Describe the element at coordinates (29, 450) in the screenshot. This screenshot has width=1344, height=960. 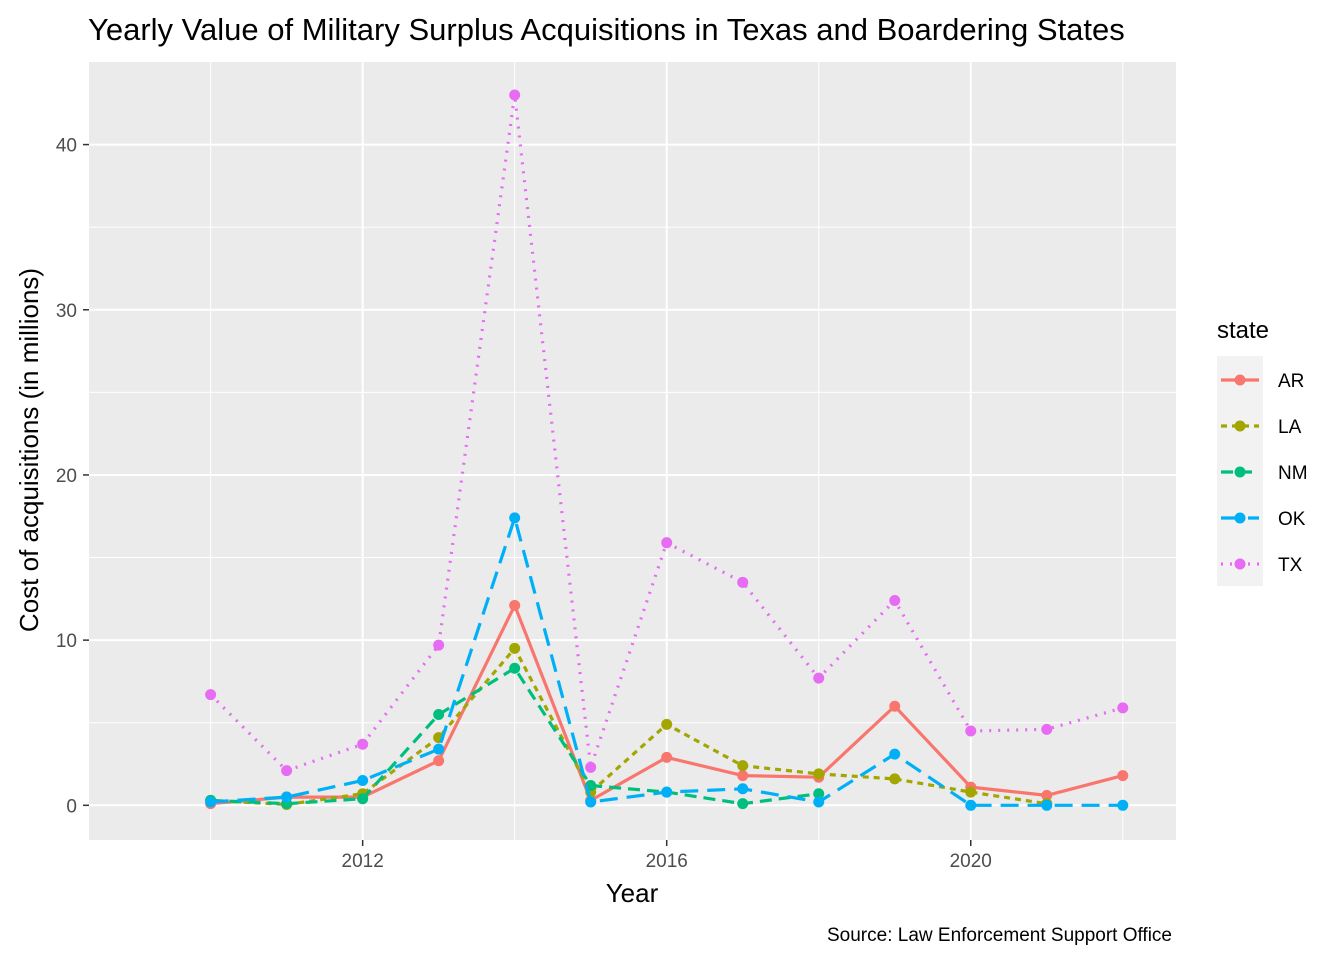
I see `y-axis-title: Cost of acquisitions (in millions)` at that location.